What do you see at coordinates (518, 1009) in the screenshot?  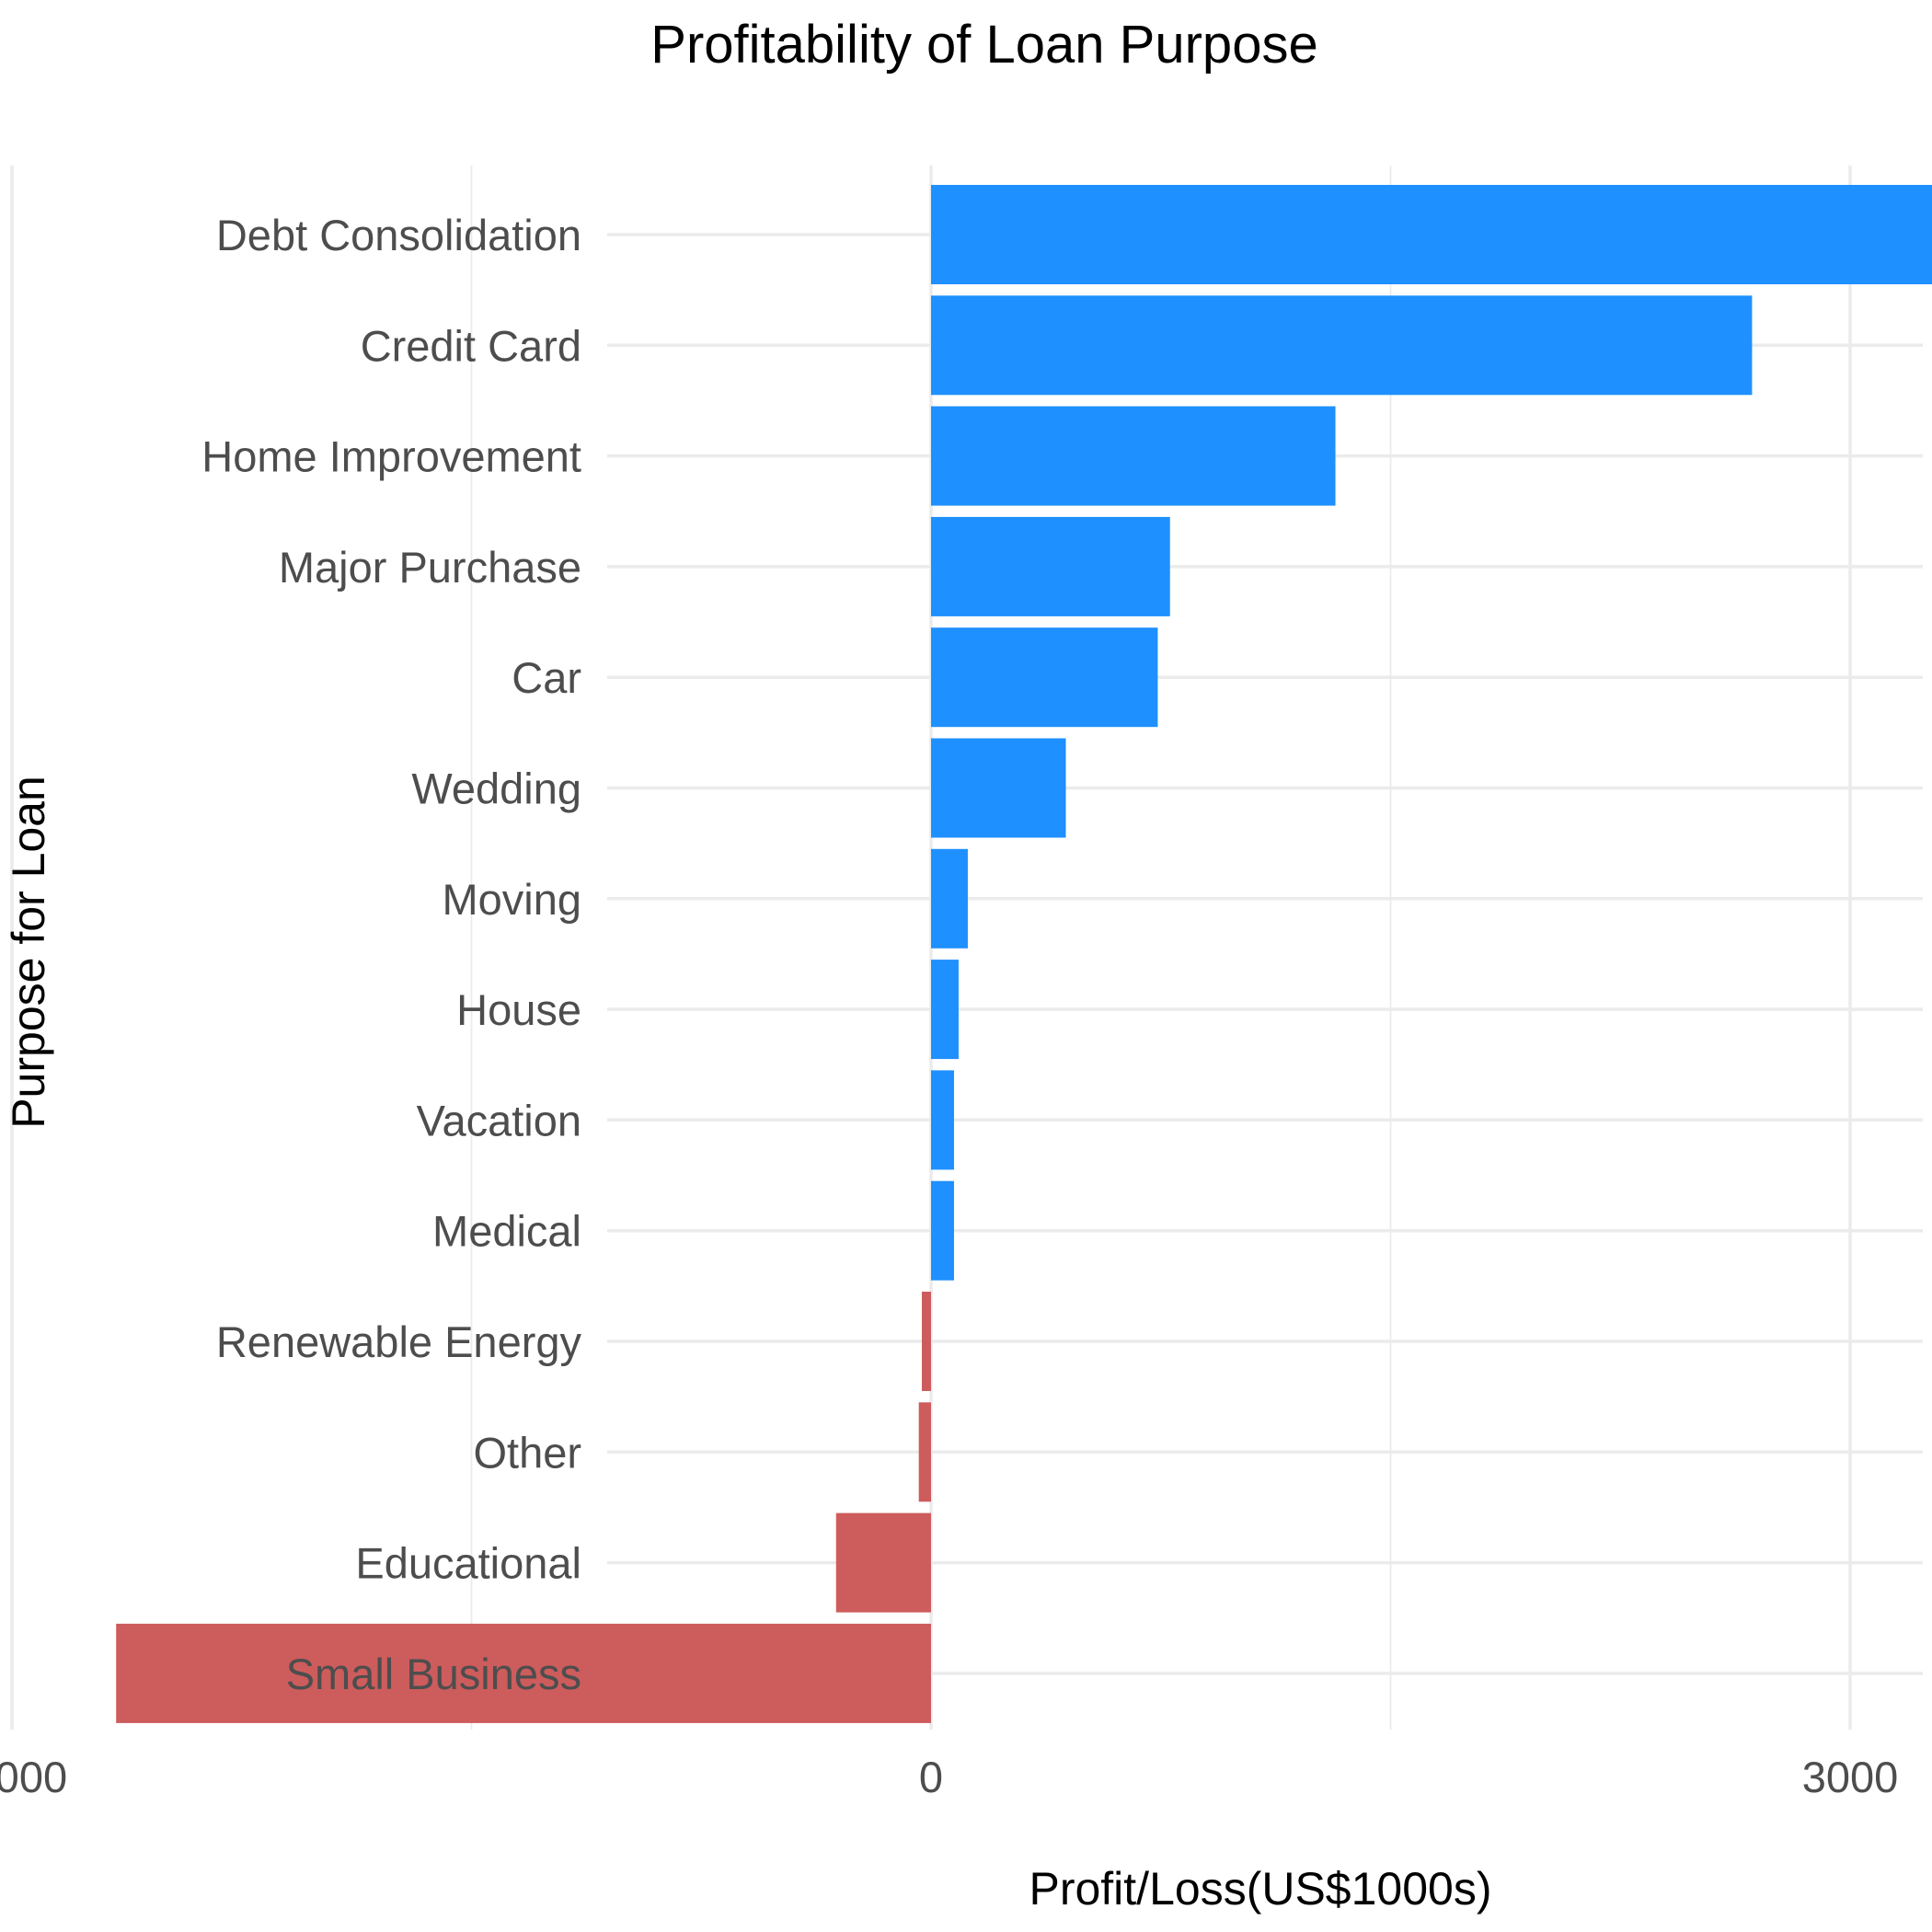 I see `category-label: House` at bounding box center [518, 1009].